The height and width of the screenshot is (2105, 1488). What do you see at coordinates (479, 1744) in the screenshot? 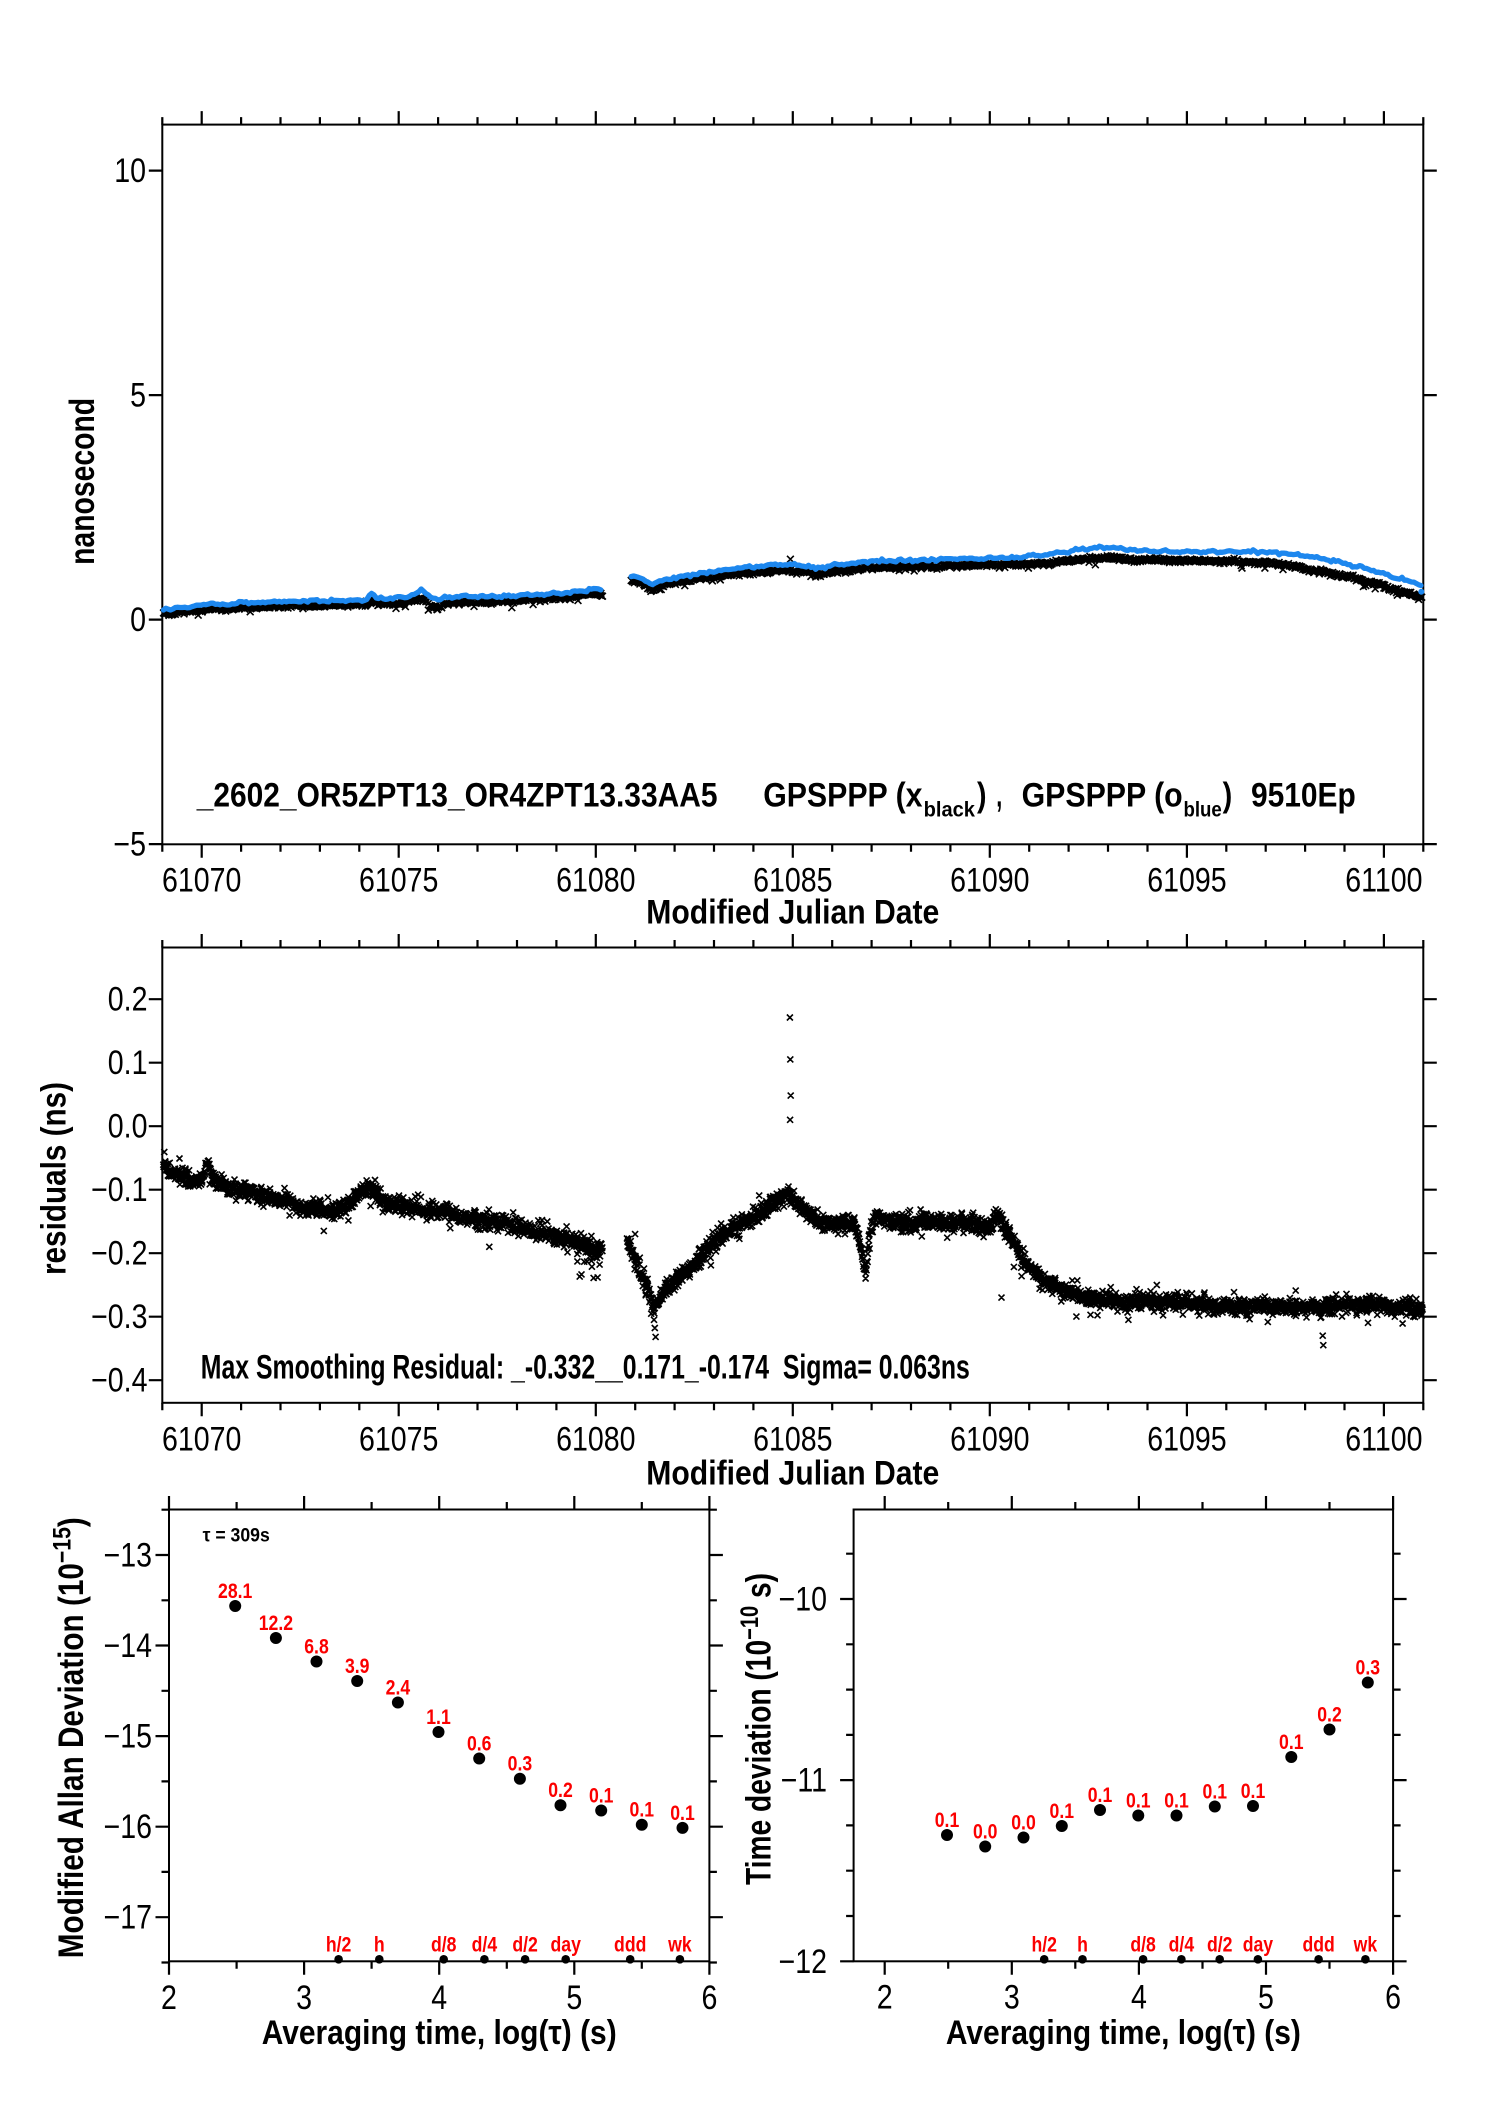
I see `svg-text: 0.6` at bounding box center [479, 1744].